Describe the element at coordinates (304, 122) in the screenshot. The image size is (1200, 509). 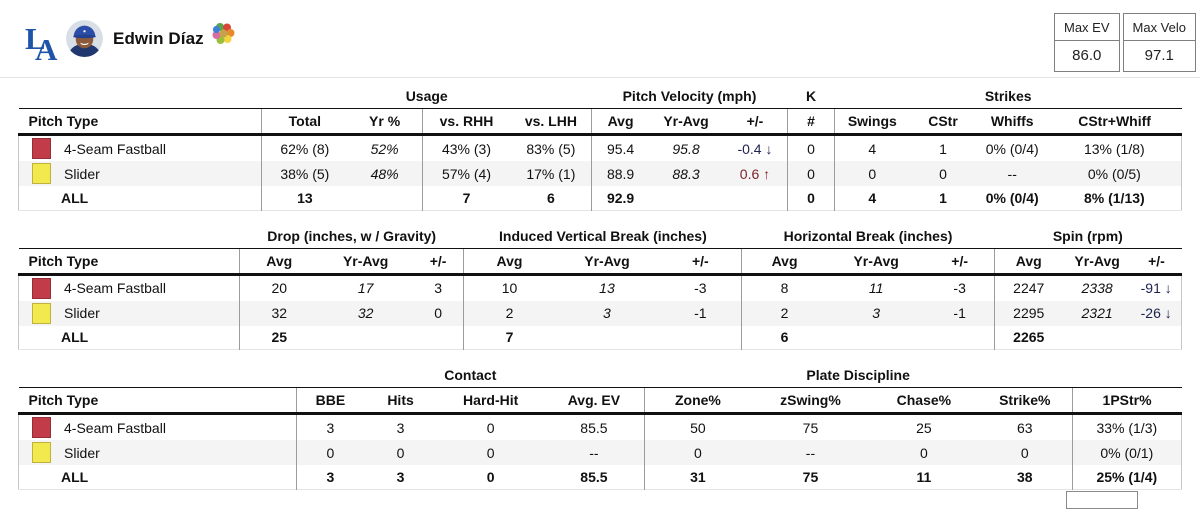
I see `column-header: Total` at that location.